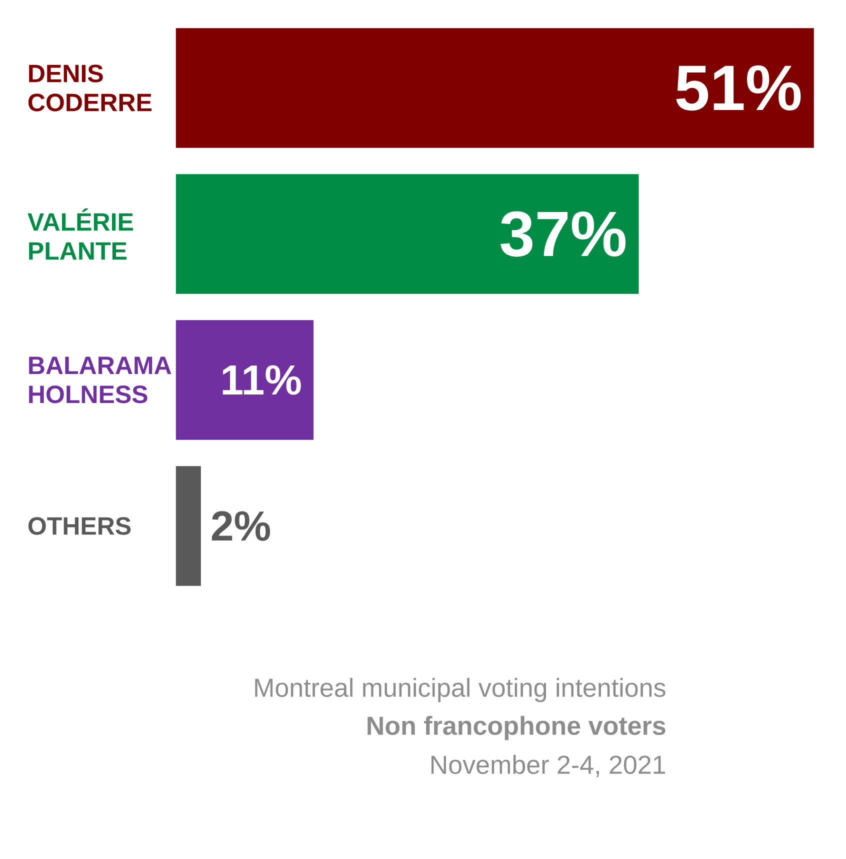 The image size is (846, 859). Describe the element at coordinates (563, 234) in the screenshot. I see `data-label: 37%` at that location.